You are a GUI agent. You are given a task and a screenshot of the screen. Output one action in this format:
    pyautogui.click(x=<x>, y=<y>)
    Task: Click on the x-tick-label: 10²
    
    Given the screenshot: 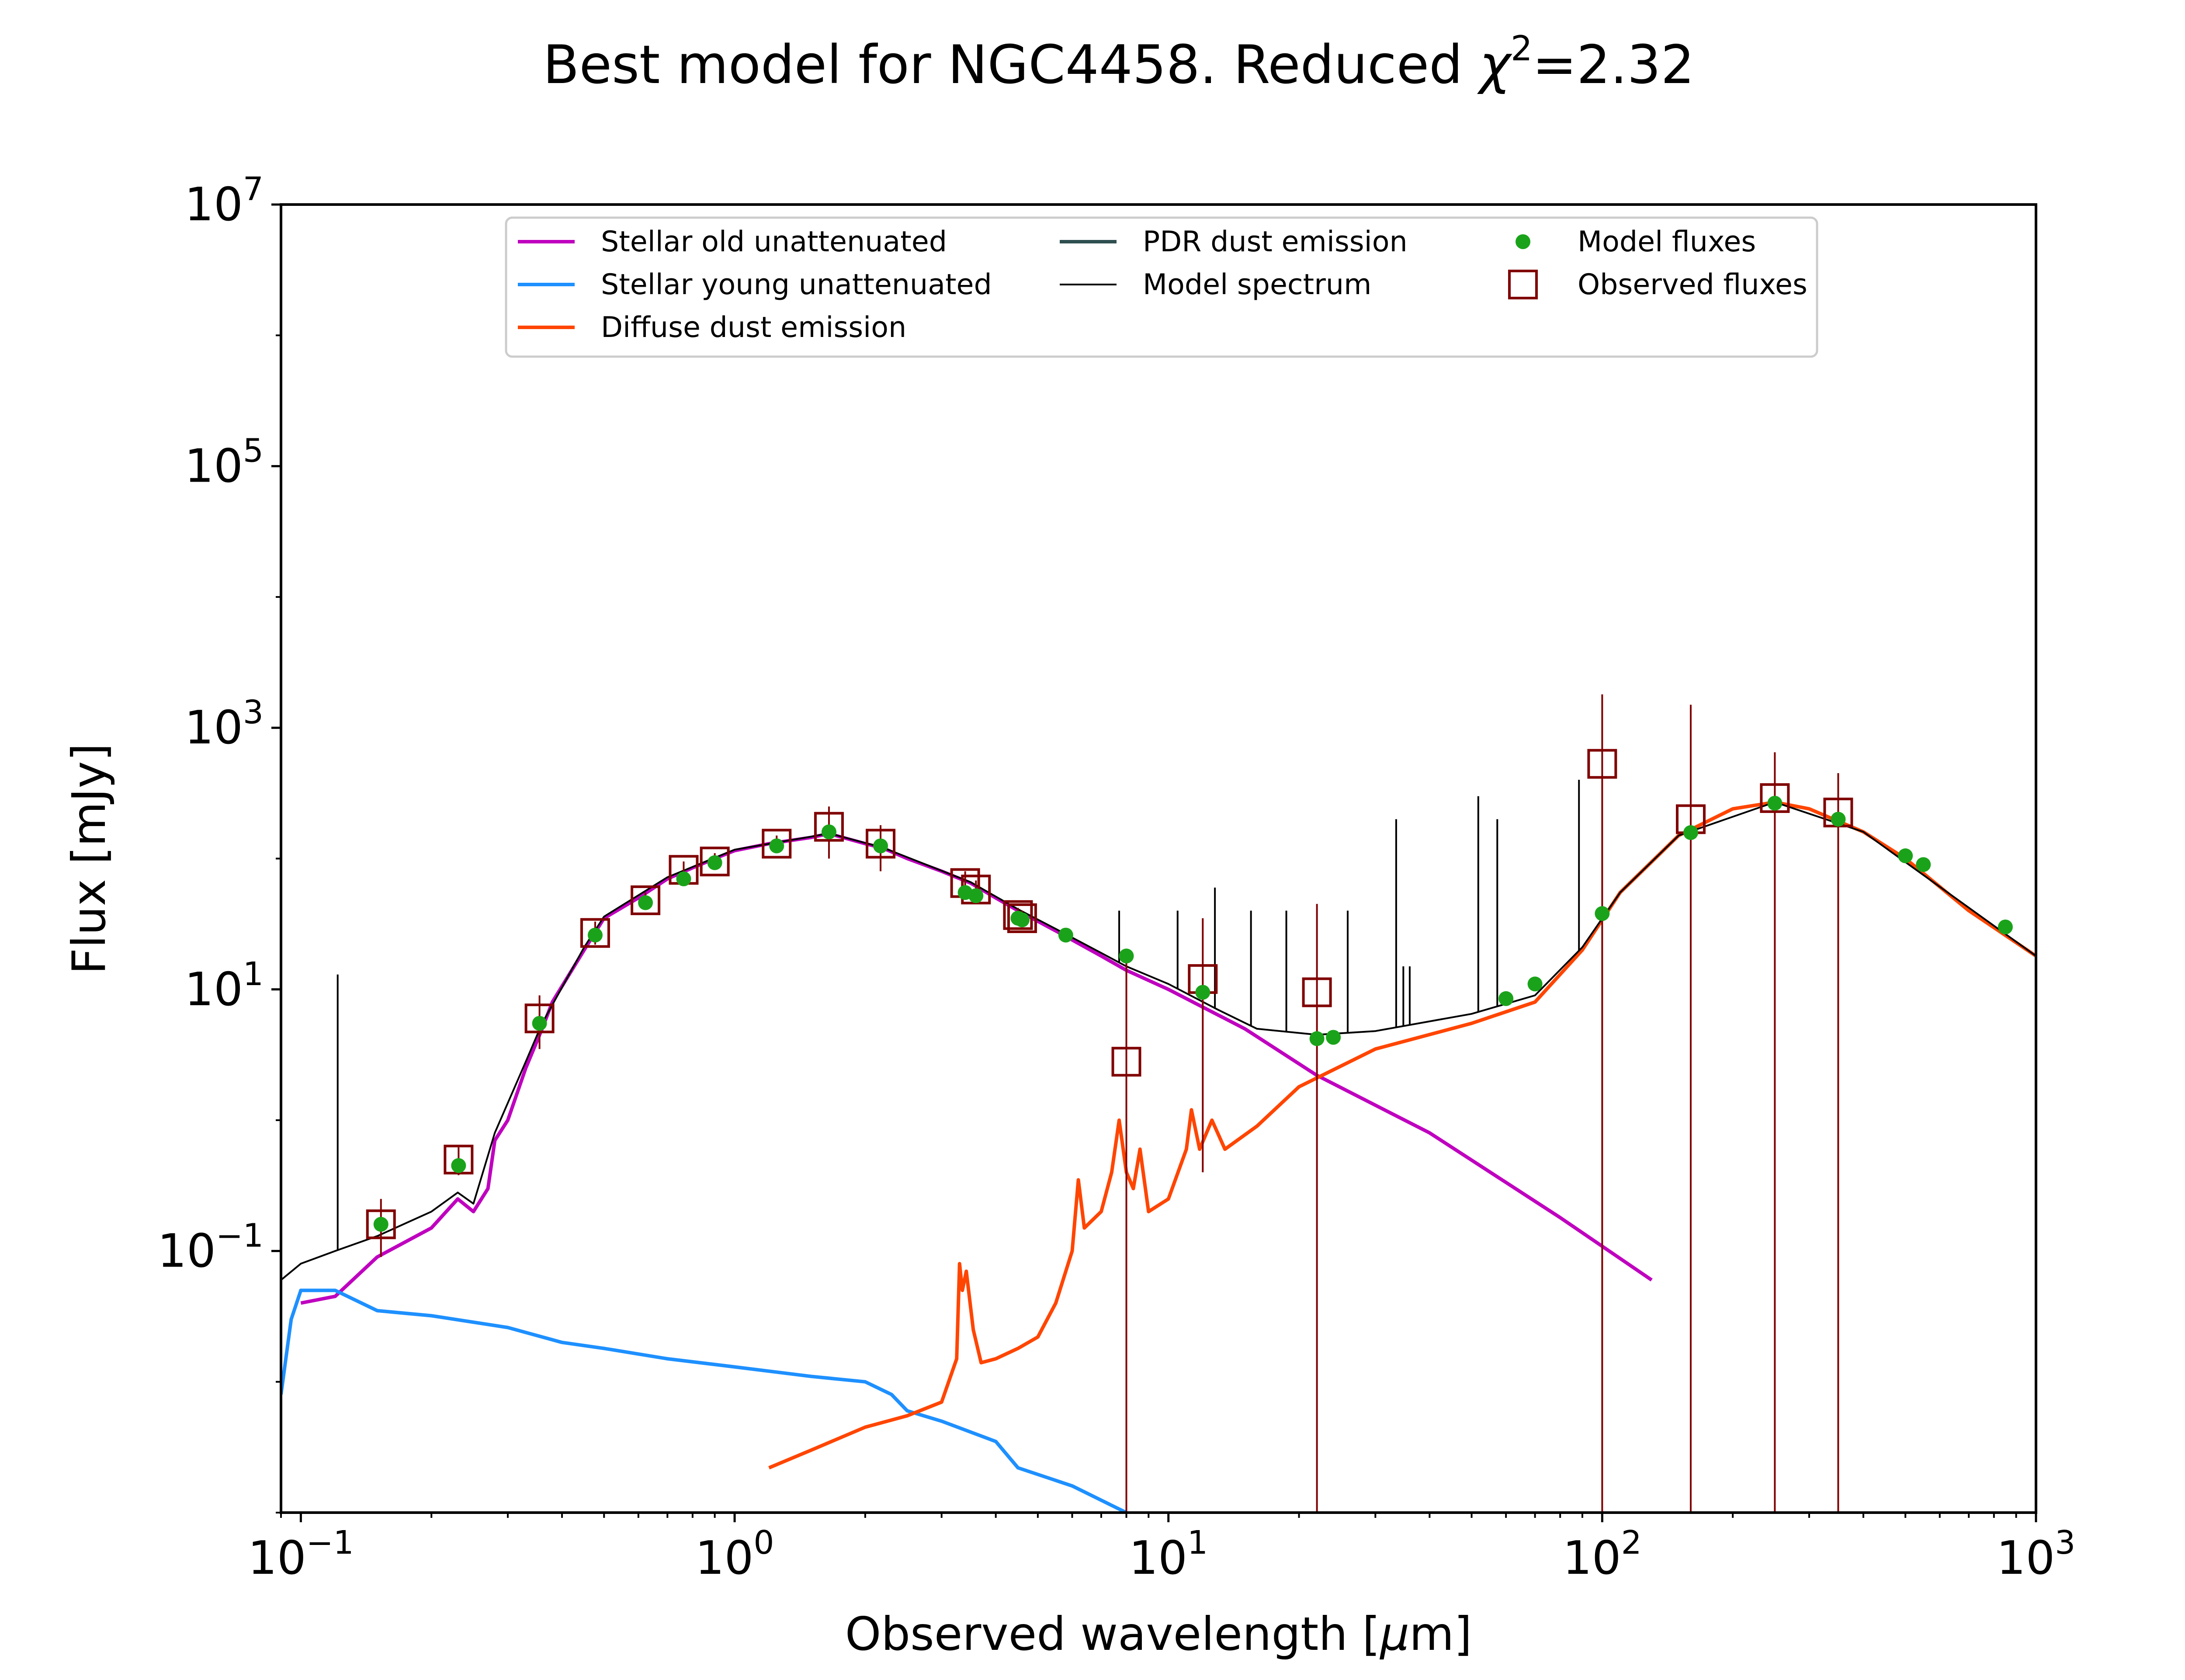 What is the action you would take?
    pyautogui.click(x=1603, y=1554)
    